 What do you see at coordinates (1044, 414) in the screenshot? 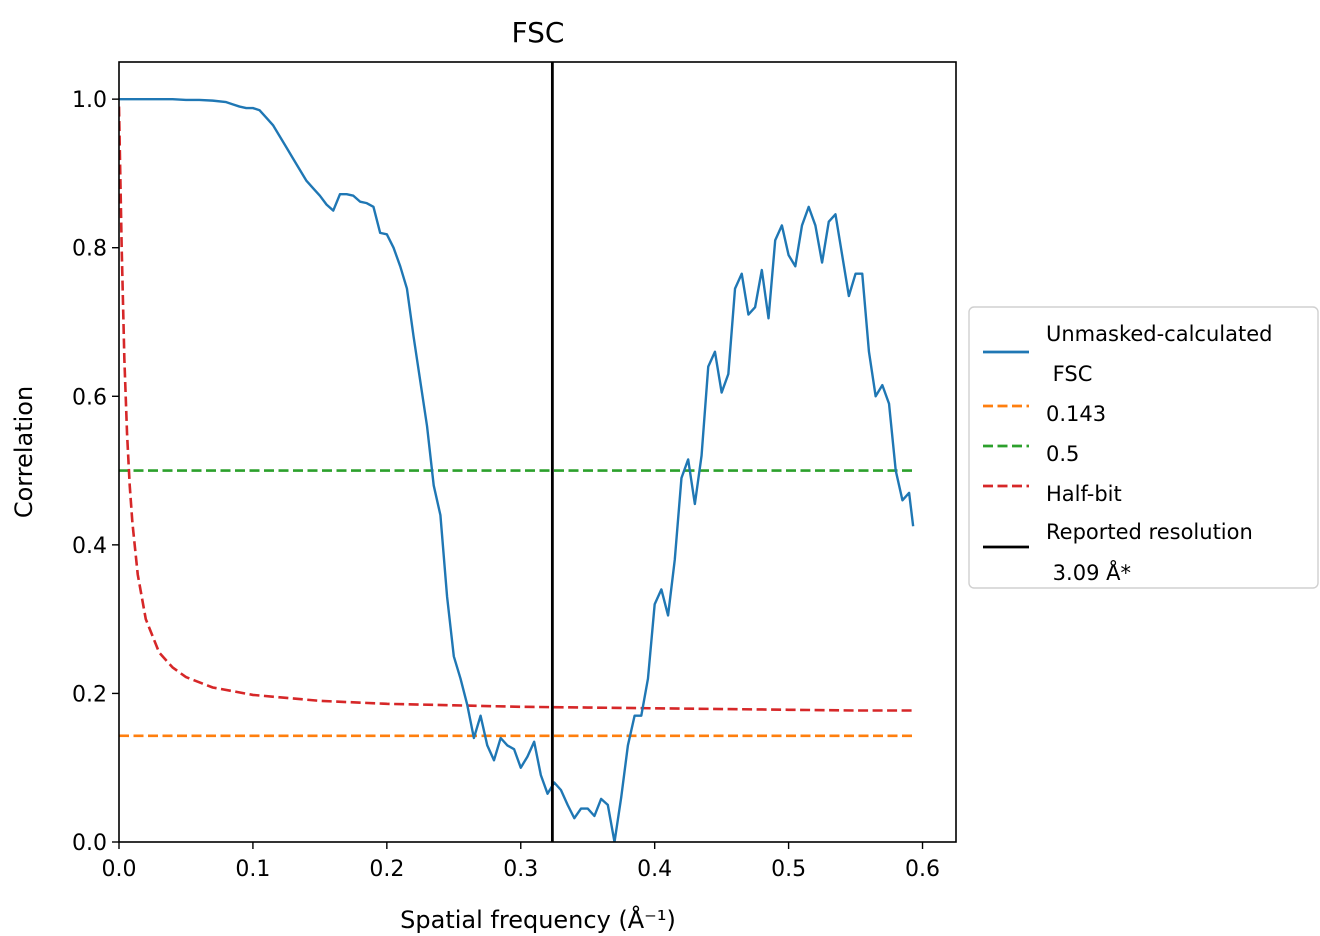
I see `legend-item-0143: 0.143` at bounding box center [1044, 414].